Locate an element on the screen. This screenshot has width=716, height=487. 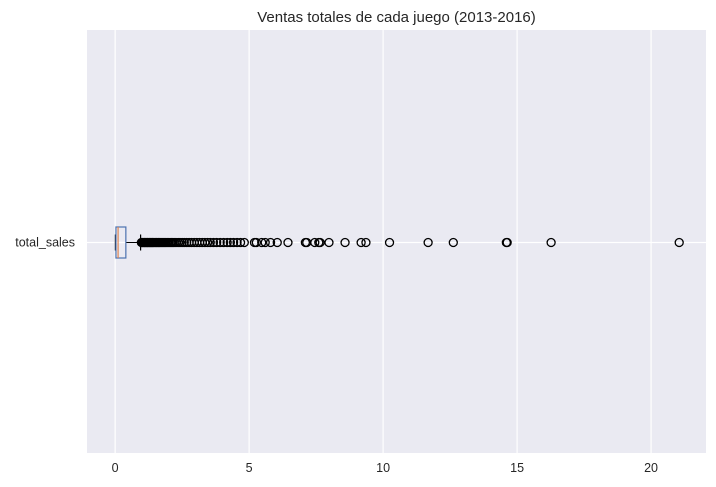
x-tick-label: 5 is located at coordinates (249, 468).